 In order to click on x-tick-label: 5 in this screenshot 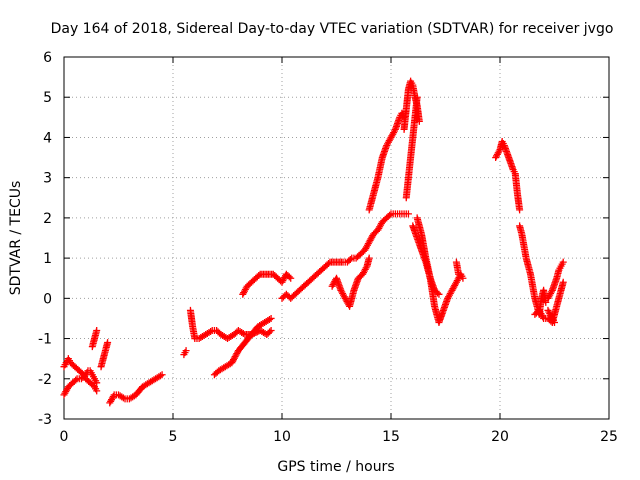, I will do `click(173, 437)`.